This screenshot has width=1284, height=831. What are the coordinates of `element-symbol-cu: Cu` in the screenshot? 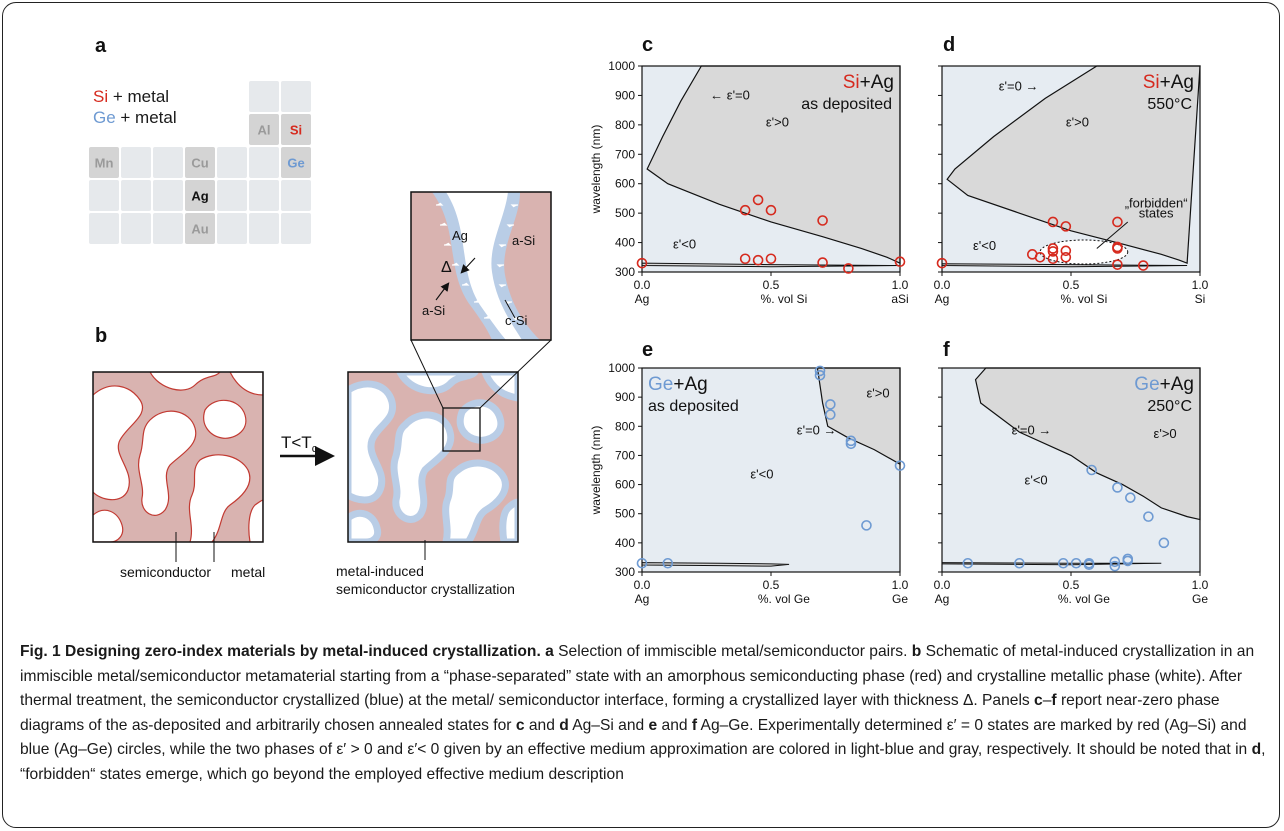 It's located at (199, 163).